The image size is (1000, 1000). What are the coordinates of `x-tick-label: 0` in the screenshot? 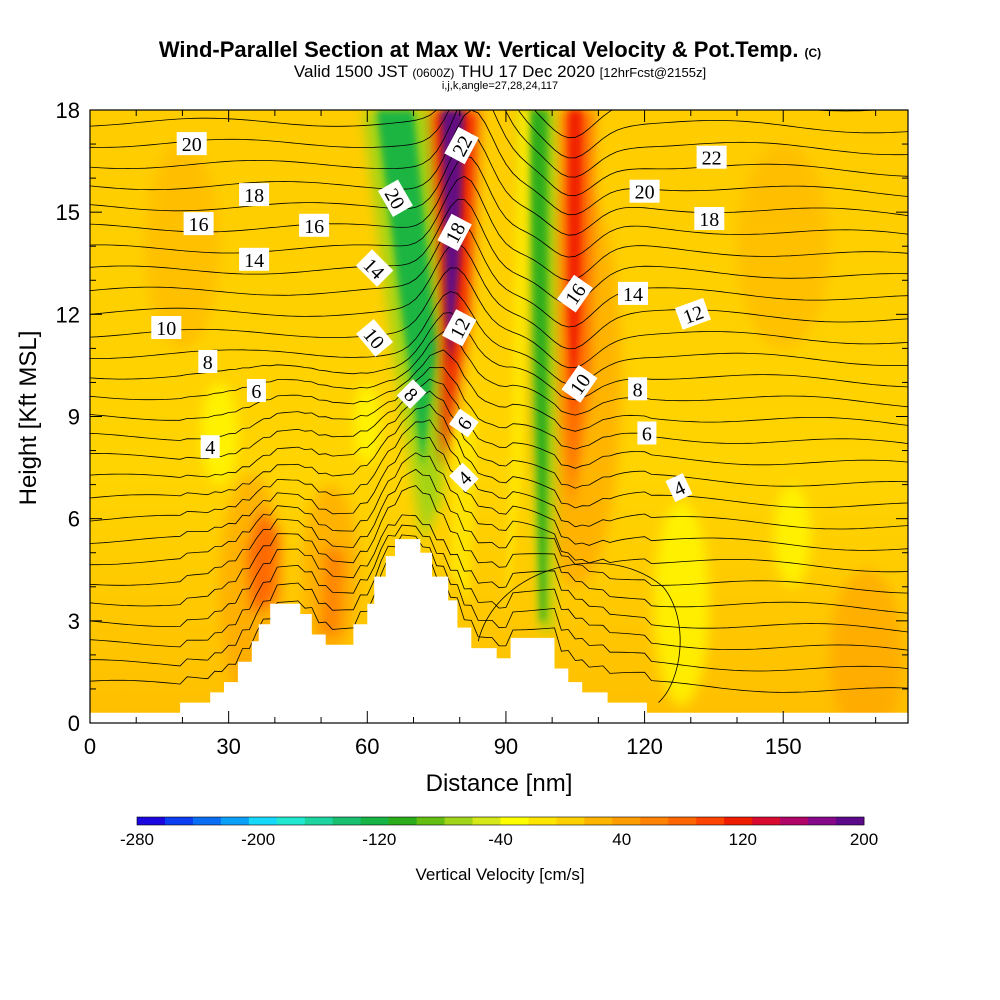 It's located at (90, 746).